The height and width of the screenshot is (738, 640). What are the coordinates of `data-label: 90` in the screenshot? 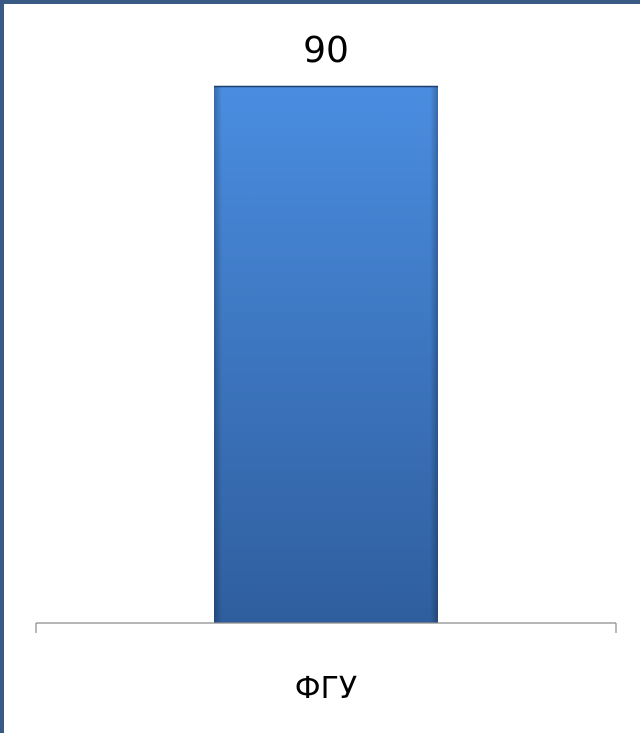 It's located at (326, 50).